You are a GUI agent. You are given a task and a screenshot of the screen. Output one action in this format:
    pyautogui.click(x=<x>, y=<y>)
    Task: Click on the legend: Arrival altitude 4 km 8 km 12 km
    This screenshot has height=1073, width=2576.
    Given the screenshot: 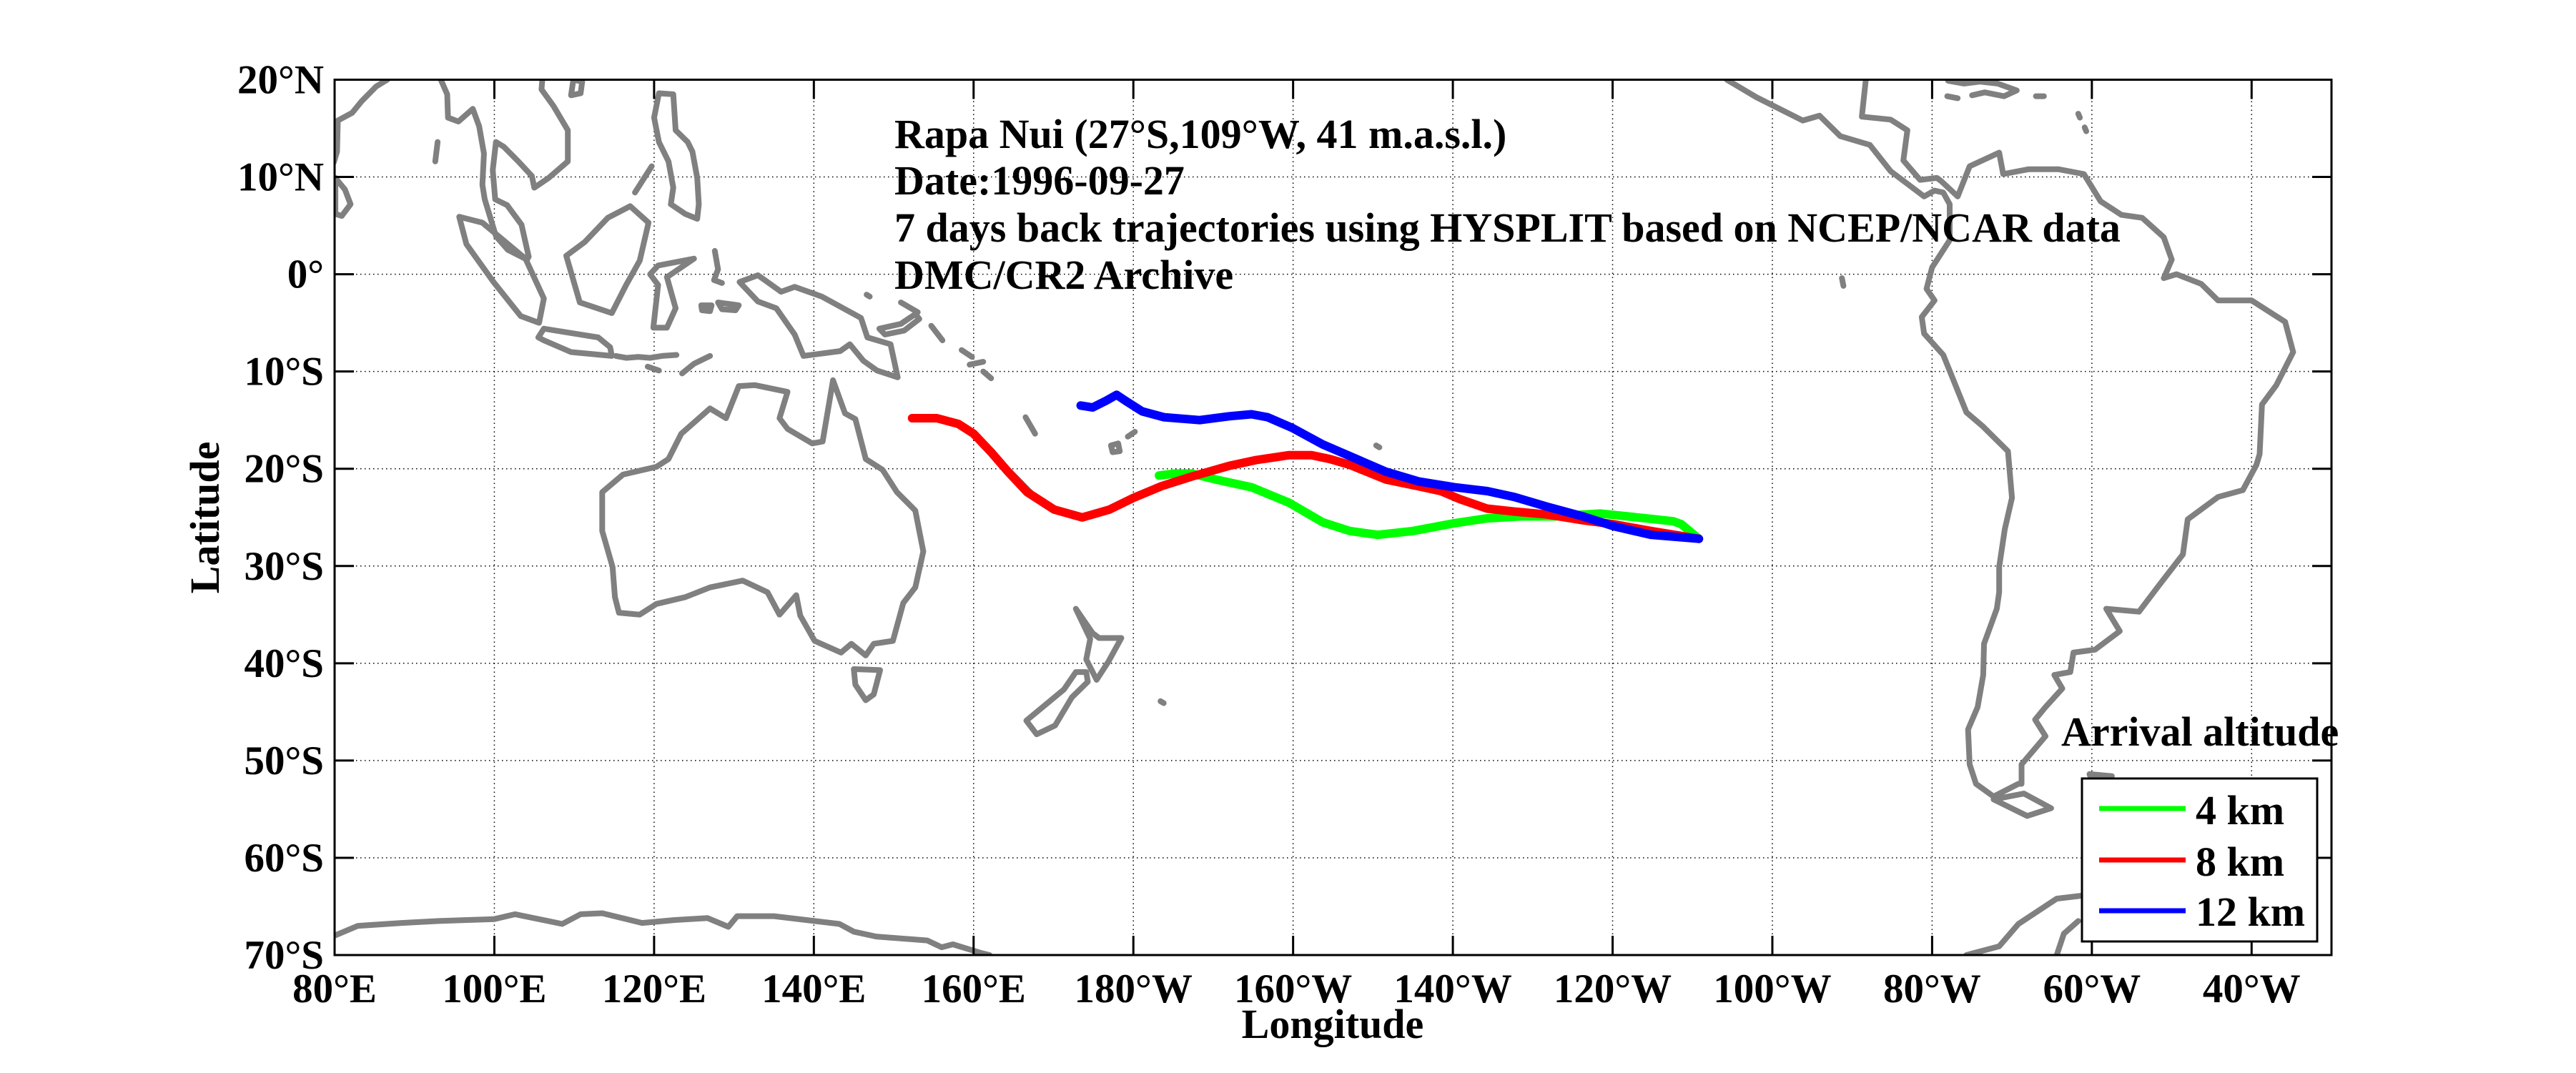 What is the action you would take?
    pyautogui.click(x=2200, y=825)
    